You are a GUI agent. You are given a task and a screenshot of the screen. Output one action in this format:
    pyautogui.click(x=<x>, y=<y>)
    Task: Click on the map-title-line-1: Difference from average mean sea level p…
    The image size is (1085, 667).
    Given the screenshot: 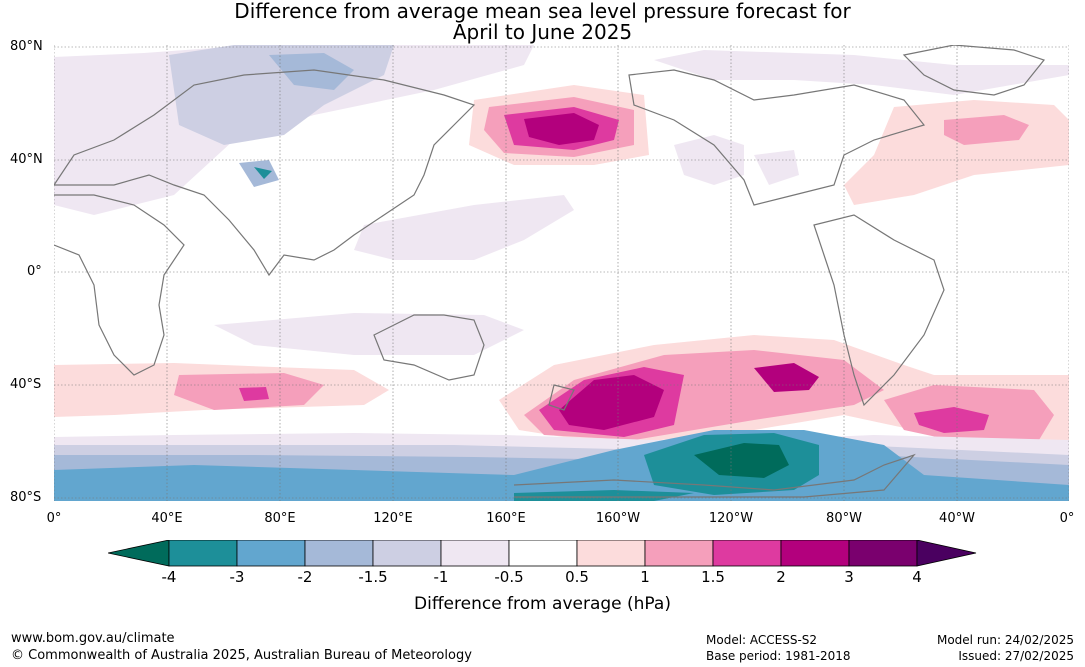 What is the action you would take?
    pyautogui.click(x=542, y=11)
    